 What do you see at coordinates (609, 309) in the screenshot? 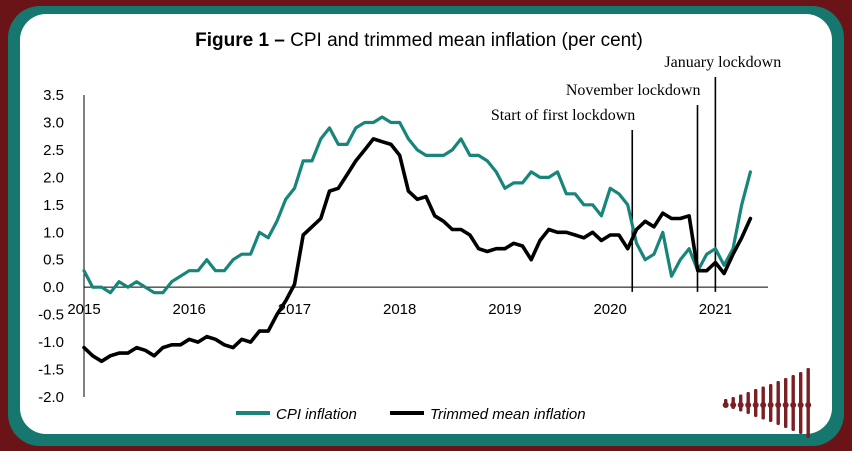
I see `x-tick-label: 2020` at bounding box center [609, 309].